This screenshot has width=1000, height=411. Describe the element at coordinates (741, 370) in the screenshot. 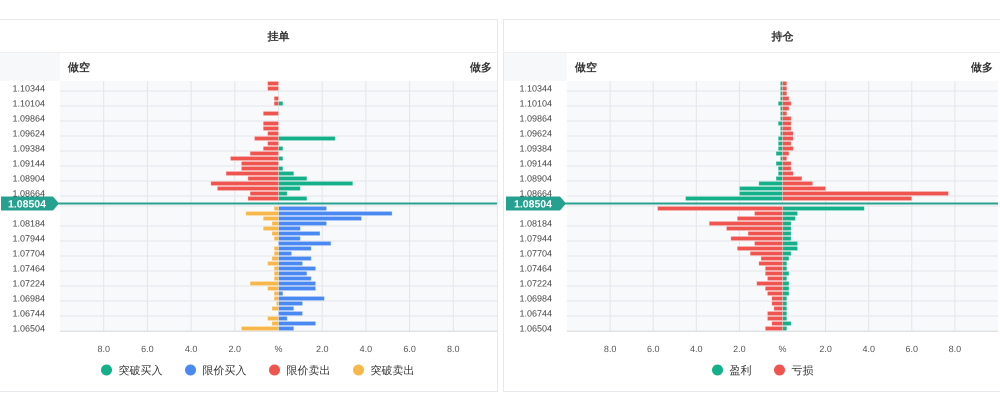

I see `legend-label: 盈利` at that location.